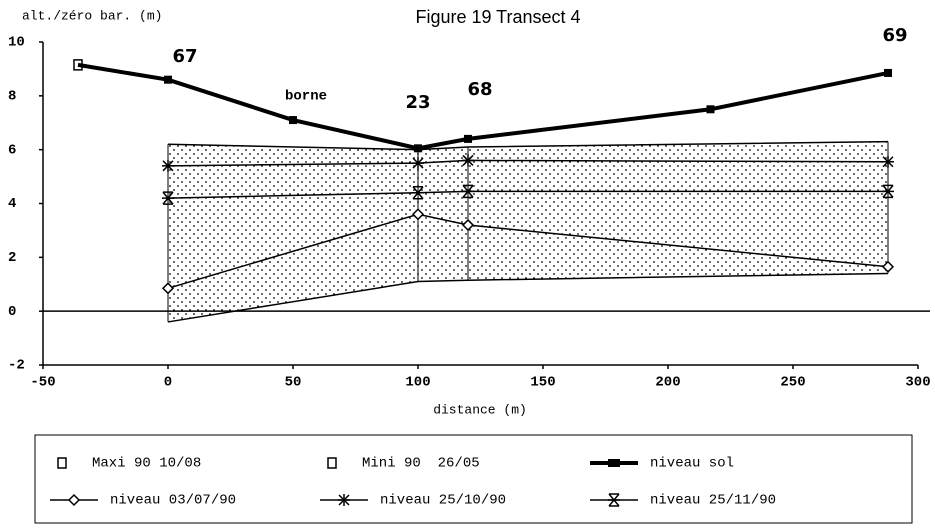 This screenshot has height=531, width=935. I want to click on annotation: 68, so click(479, 89).